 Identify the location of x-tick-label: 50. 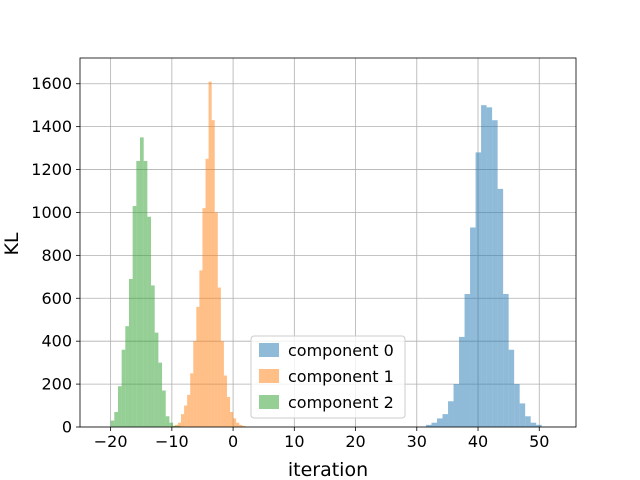
(539, 441).